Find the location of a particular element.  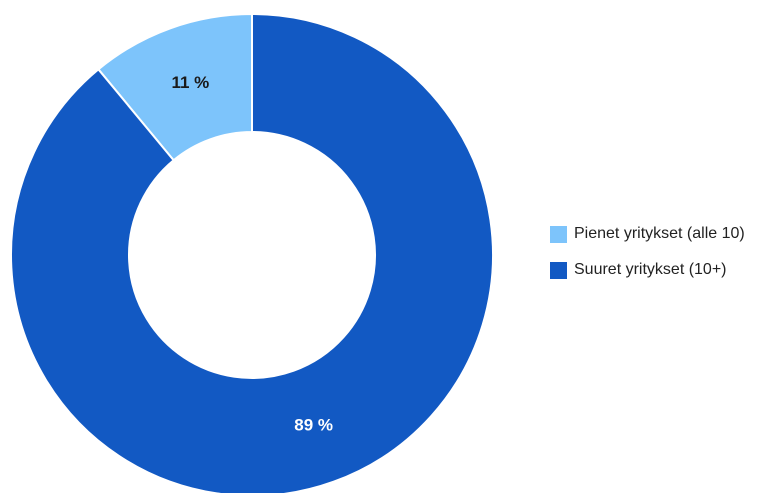

legend-swatch-suuret-yritykset is located at coordinates (558, 270).